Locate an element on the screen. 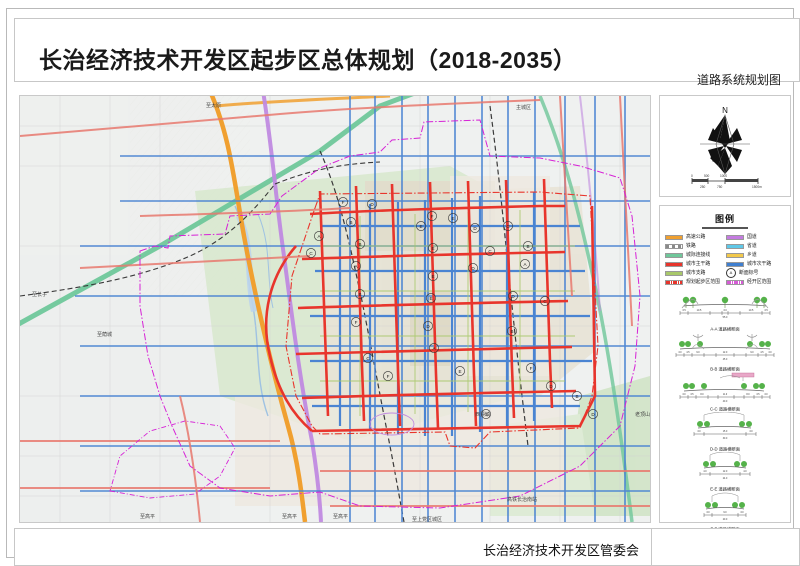 Image resolution: width=800 pixels, height=566 pixels. svg-text: 10.5 is located at coordinates (751, 310).